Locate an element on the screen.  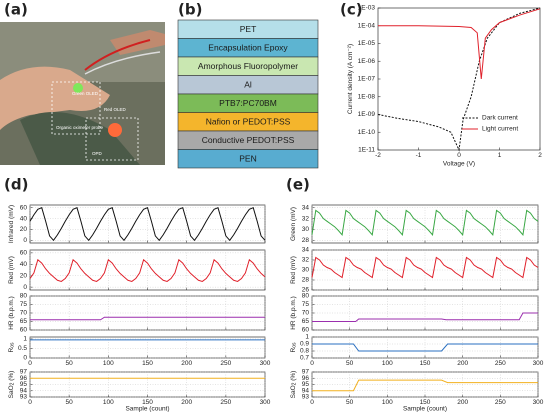
y-axis-label-text: R is located at coordinates (293, 349).